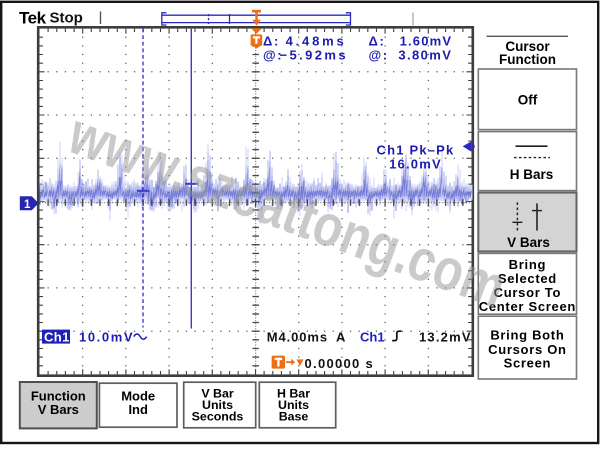 The height and width of the screenshot is (451, 600). What do you see at coordinates (297, 336) in the screenshot?
I see `svg-text: M4.00ms` at bounding box center [297, 336].